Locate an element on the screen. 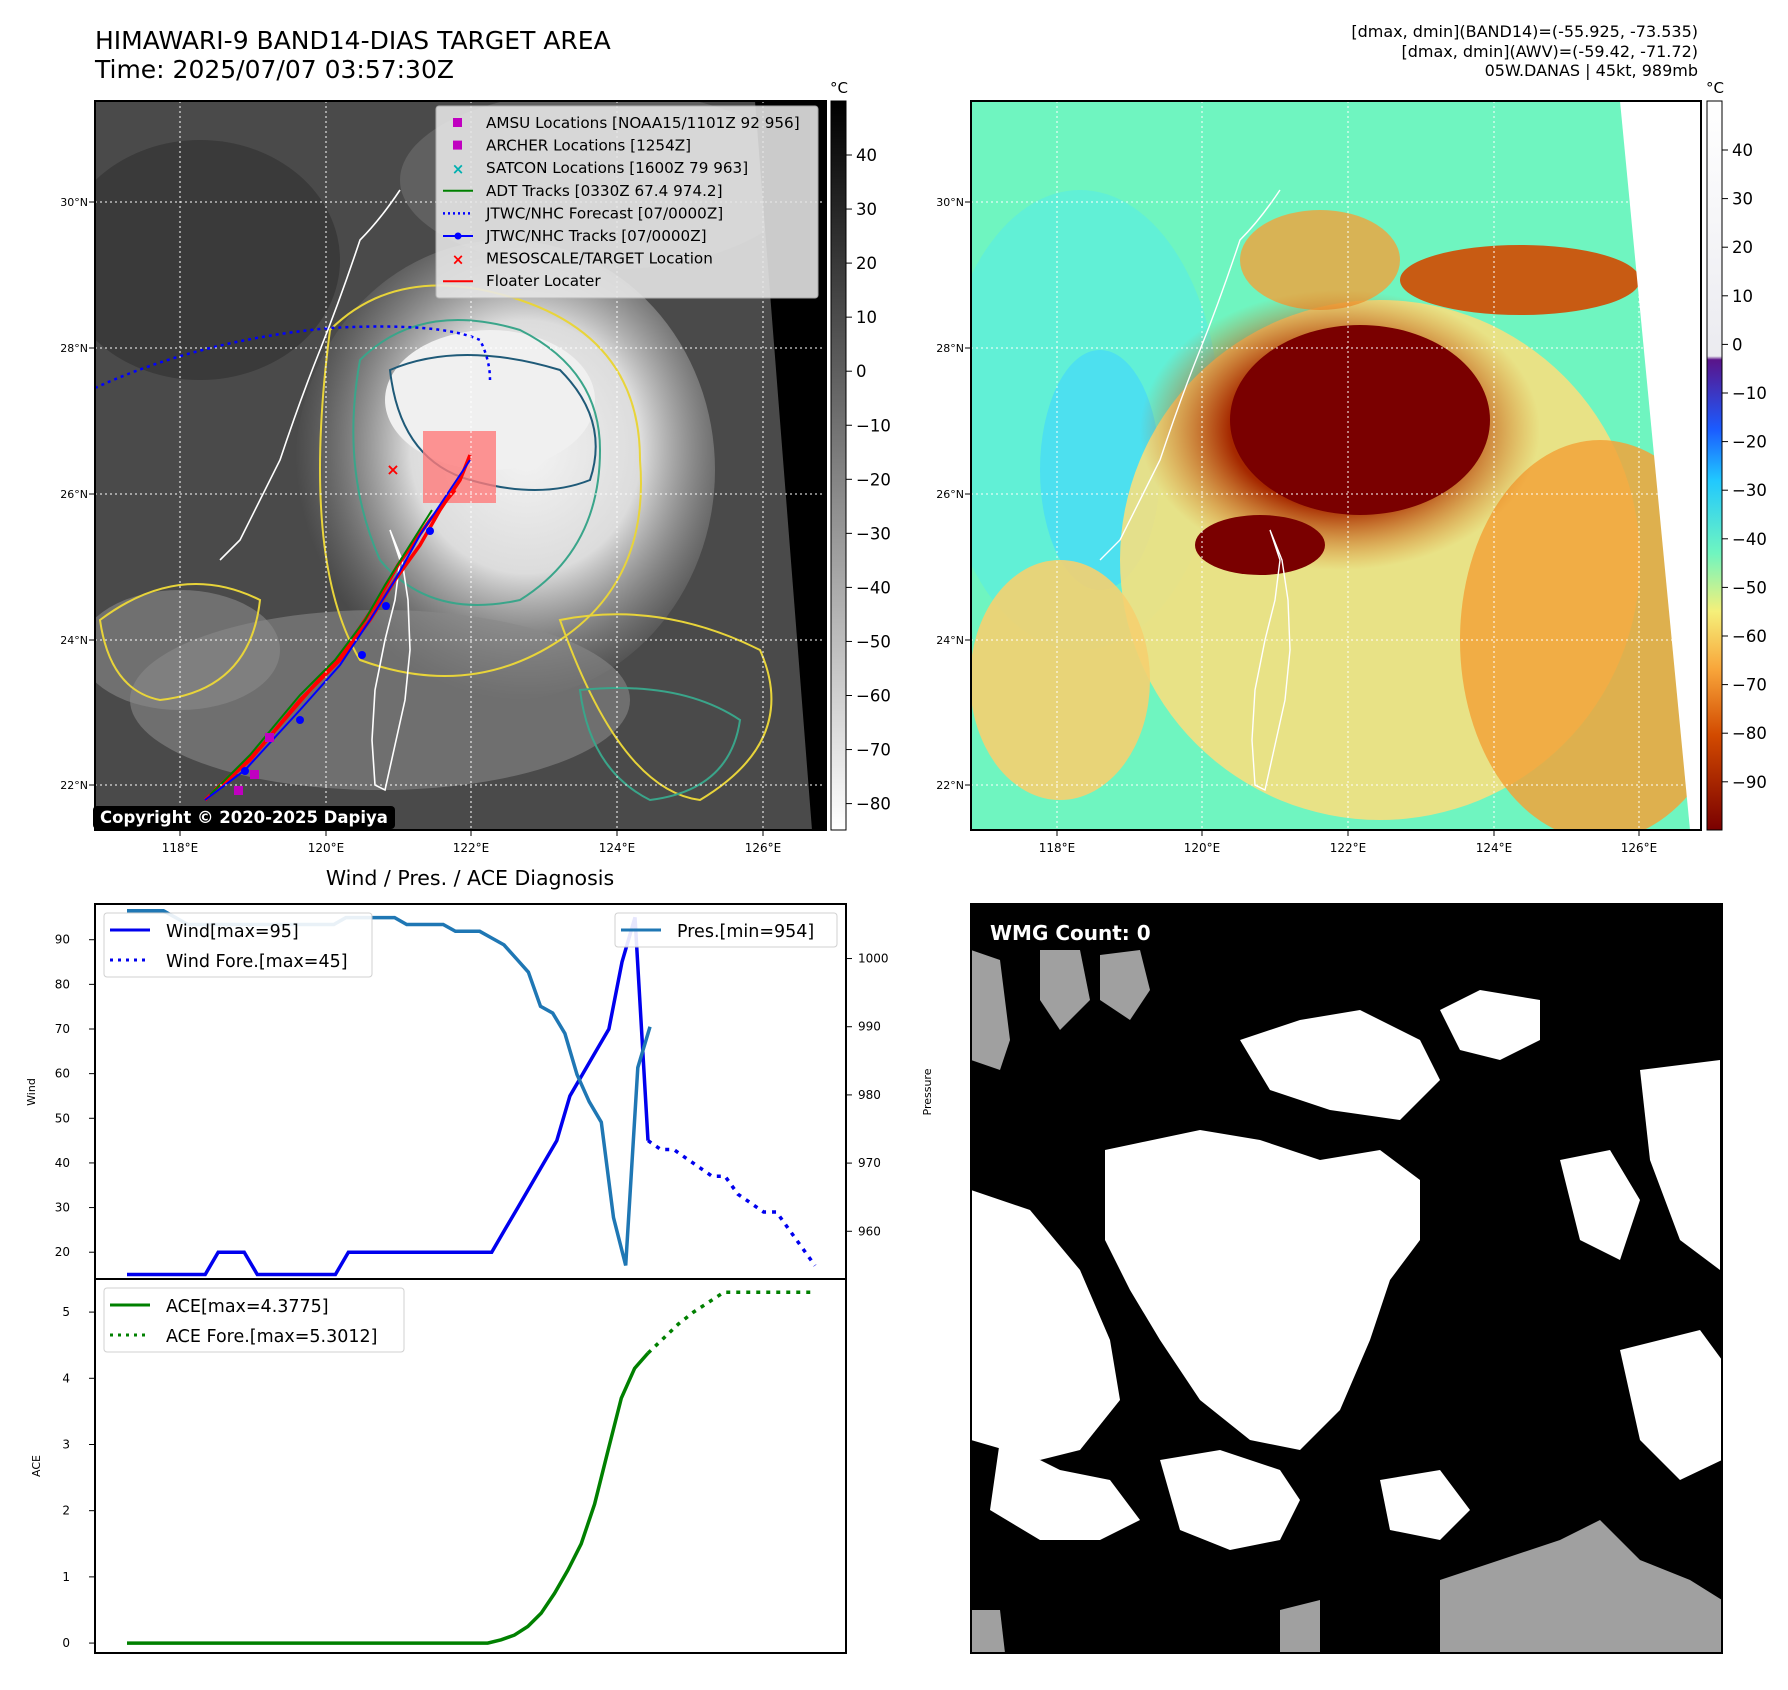 The height and width of the screenshot is (1690, 1788). wind-tick-label: 40 is located at coordinates (62, 1163).